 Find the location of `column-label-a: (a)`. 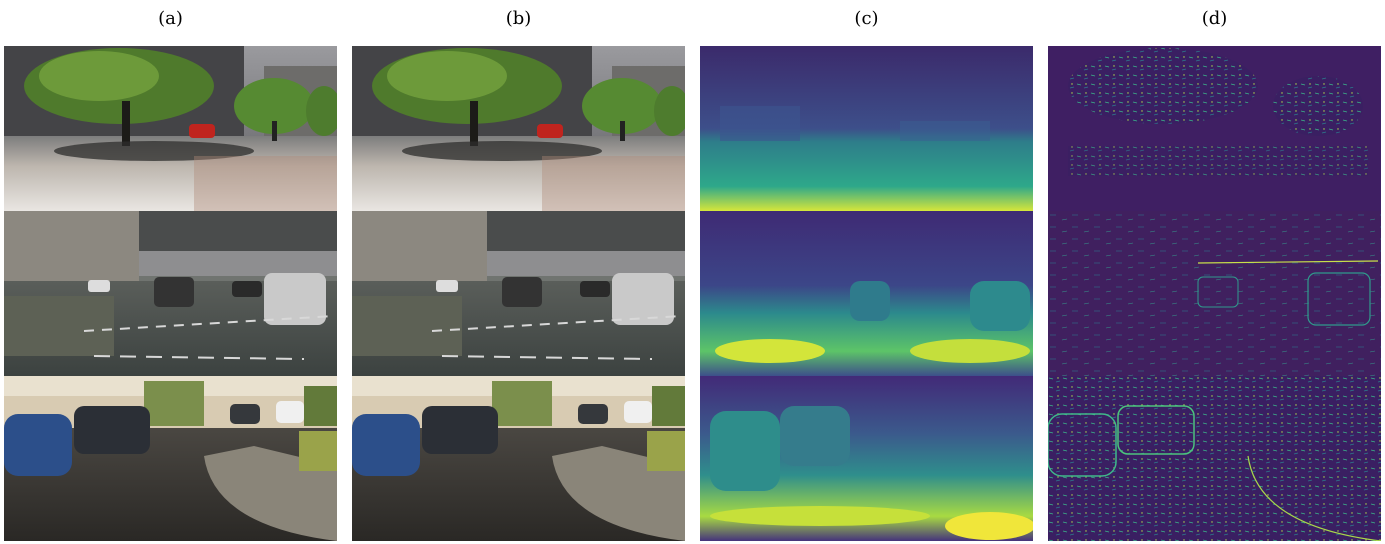

column-label-a: (a) is located at coordinates (170, 18).